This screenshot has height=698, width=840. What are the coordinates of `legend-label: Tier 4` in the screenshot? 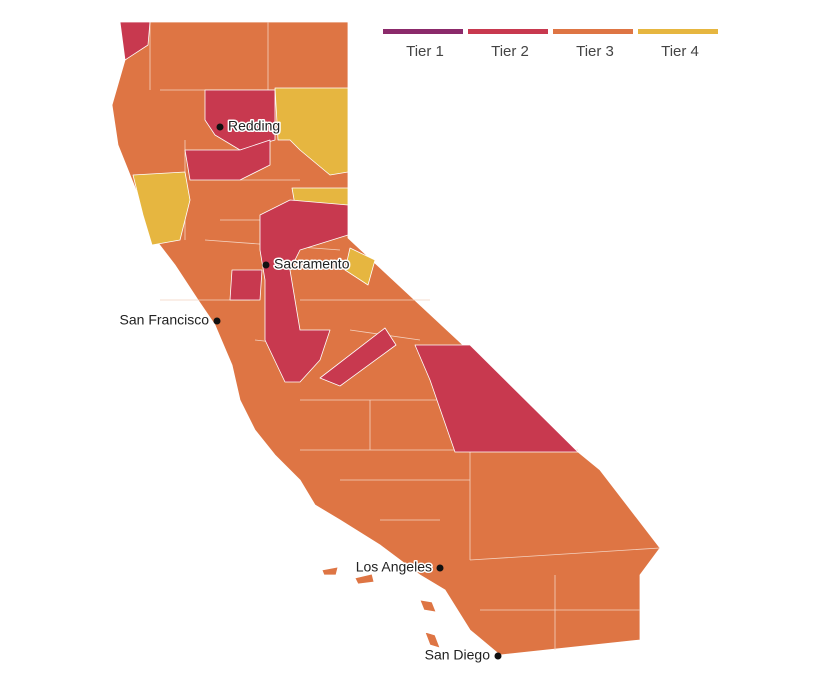 It's located at (680, 51).